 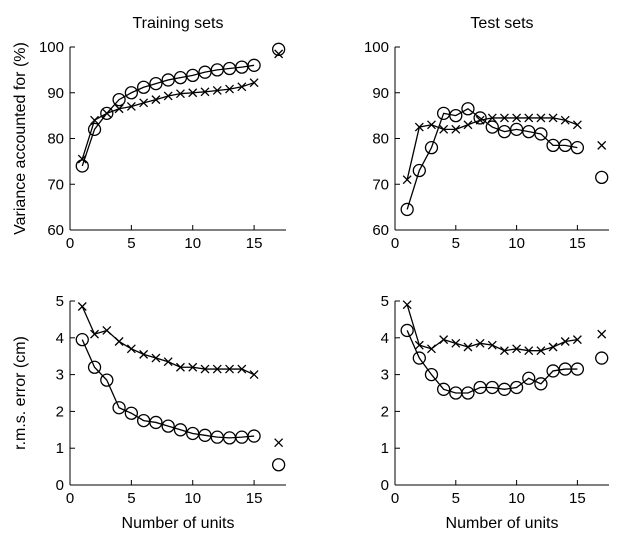 What do you see at coordinates (385, 301) in the screenshot?
I see `y-tick-label: 5` at bounding box center [385, 301].